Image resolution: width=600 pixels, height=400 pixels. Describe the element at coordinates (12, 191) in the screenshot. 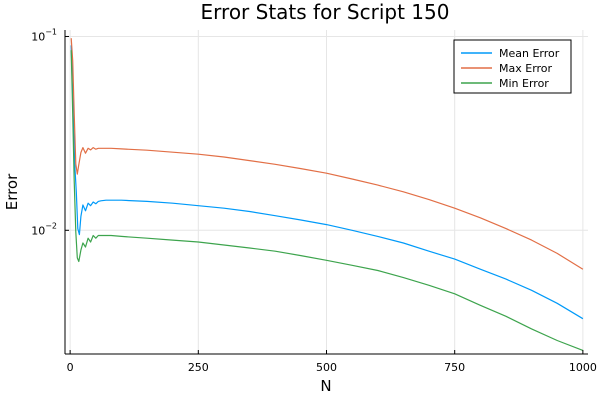

I see `y-axis-label: Error` at that location.